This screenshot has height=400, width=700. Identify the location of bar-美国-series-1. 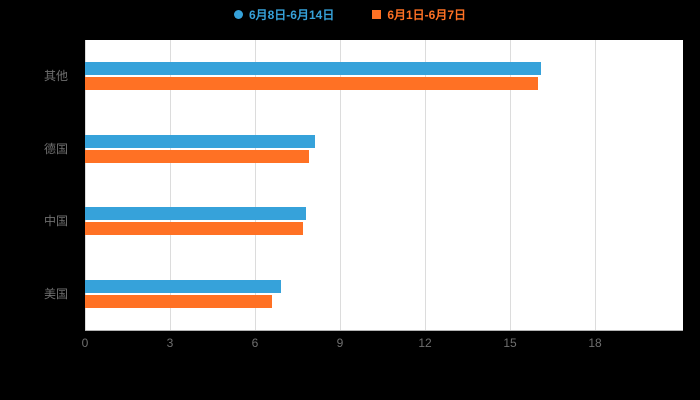
(178, 301).